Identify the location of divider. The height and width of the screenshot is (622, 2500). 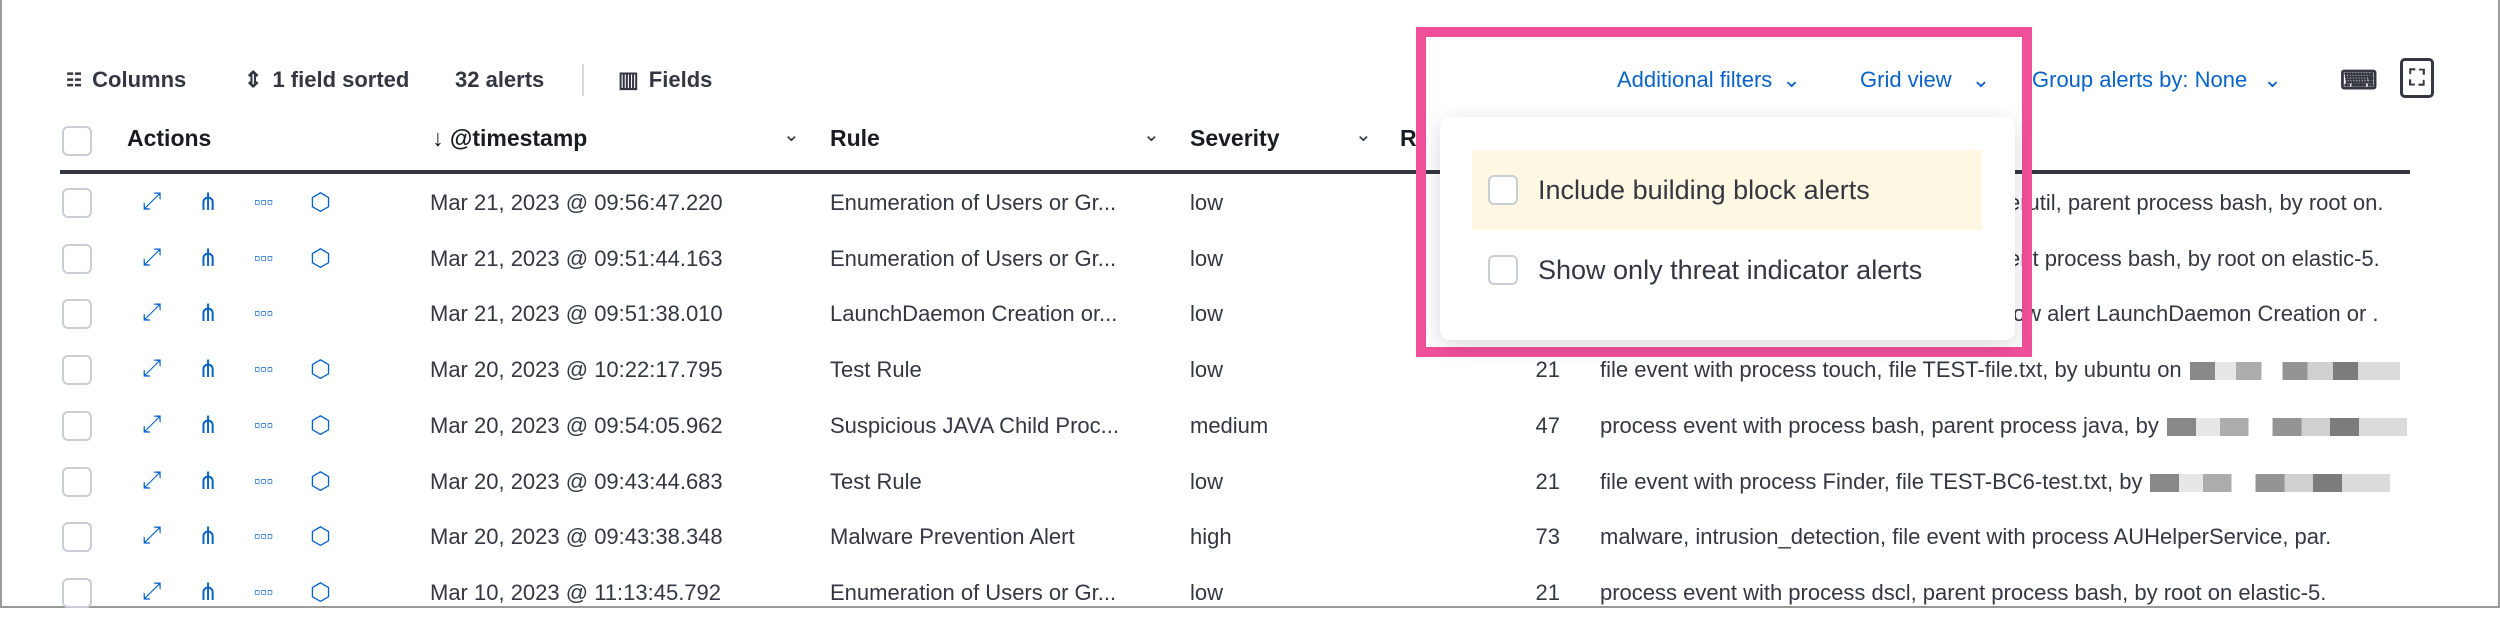
(583, 80).